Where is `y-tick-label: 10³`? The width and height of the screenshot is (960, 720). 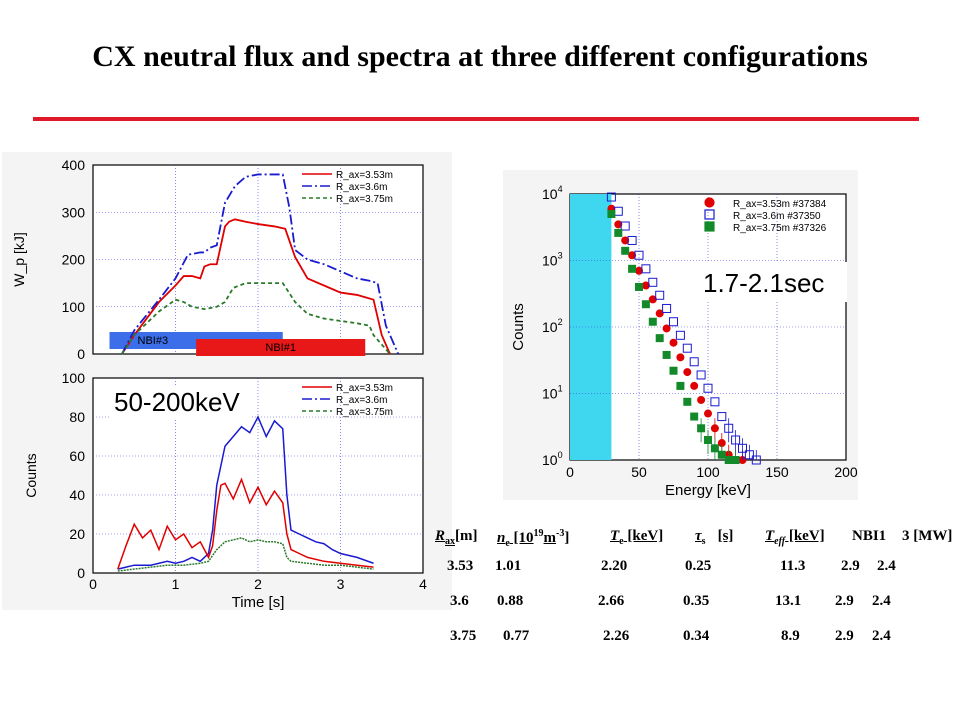
y-tick-label: 10³ is located at coordinates (552, 260).